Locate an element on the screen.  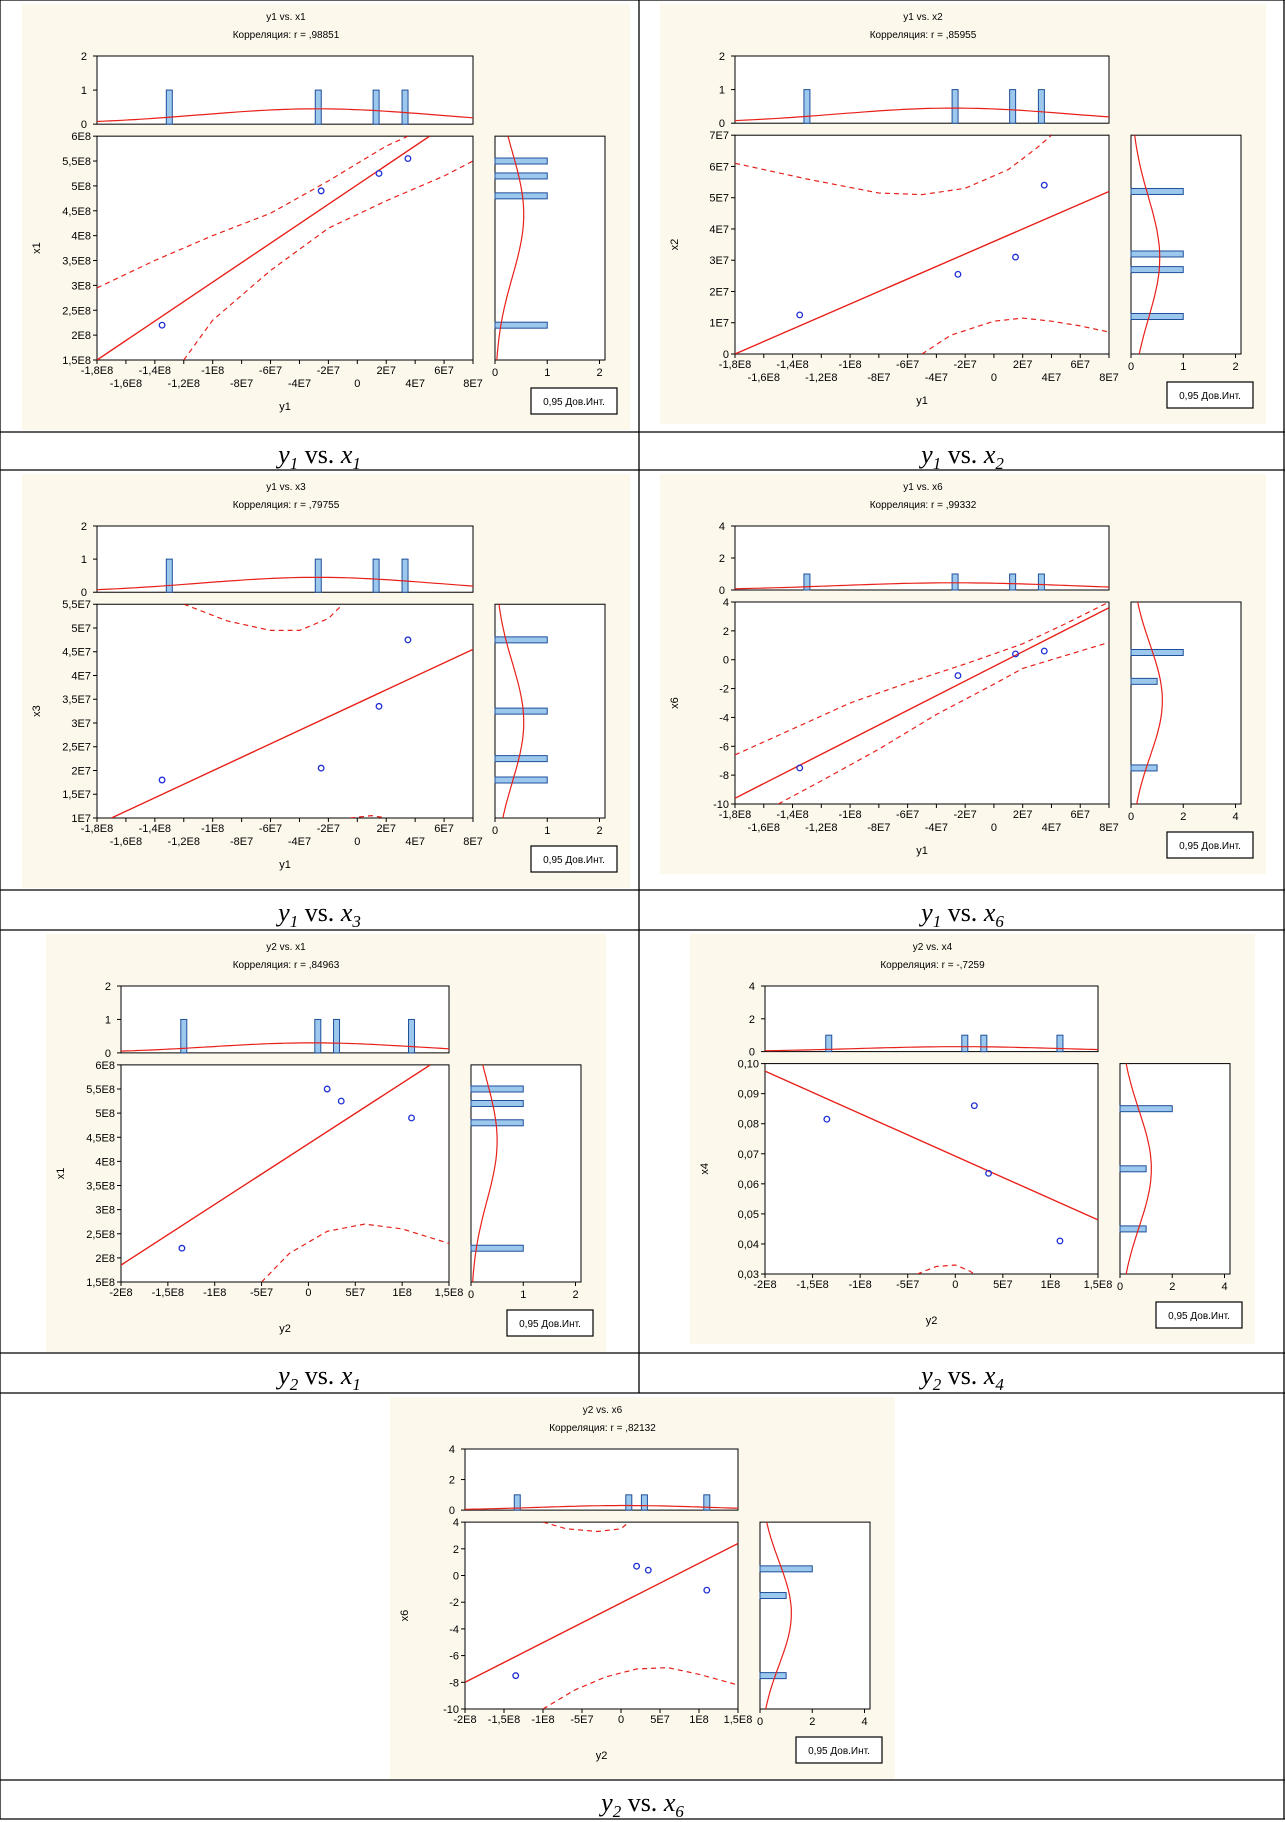
y-tick-label: 4 is located at coordinates (726, 603).